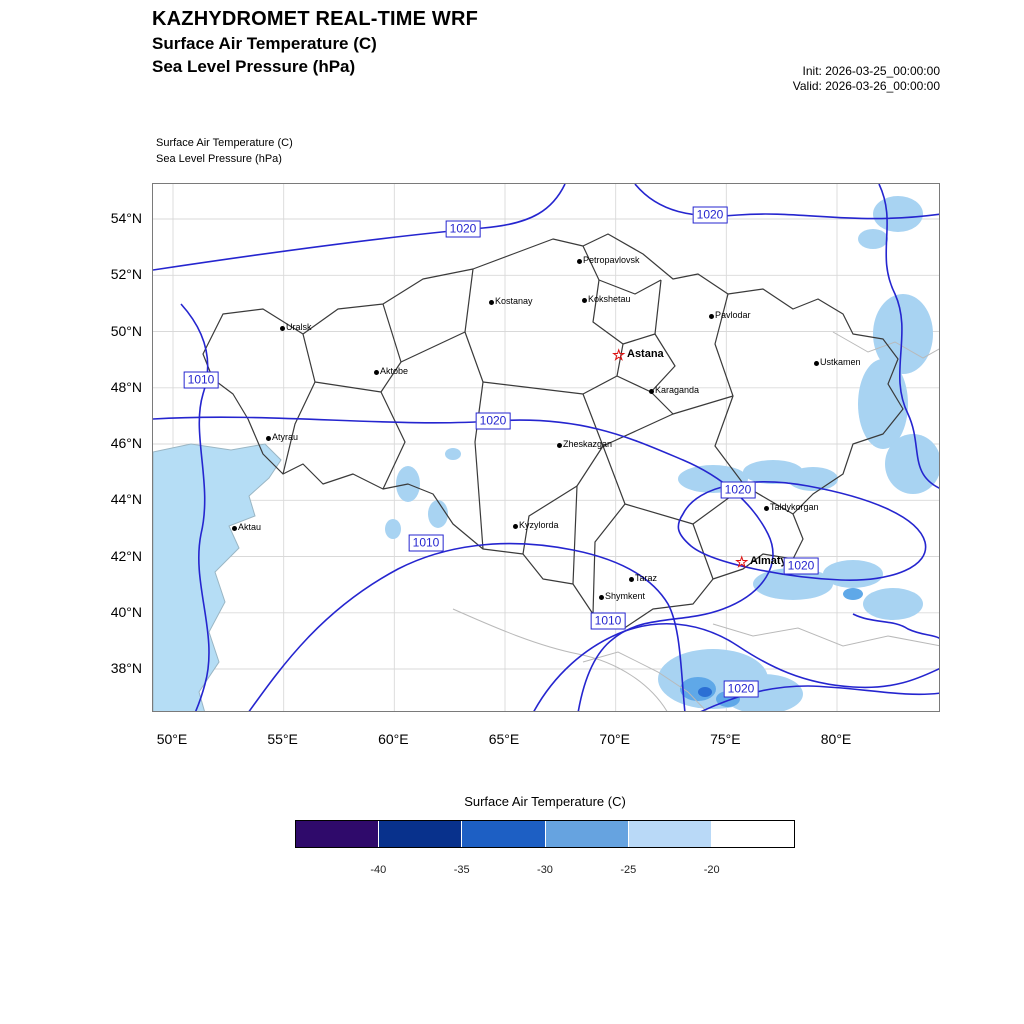  Describe the element at coordinates (625, 596) in the screenshot. I see `city-label: Shymkent` at that location.